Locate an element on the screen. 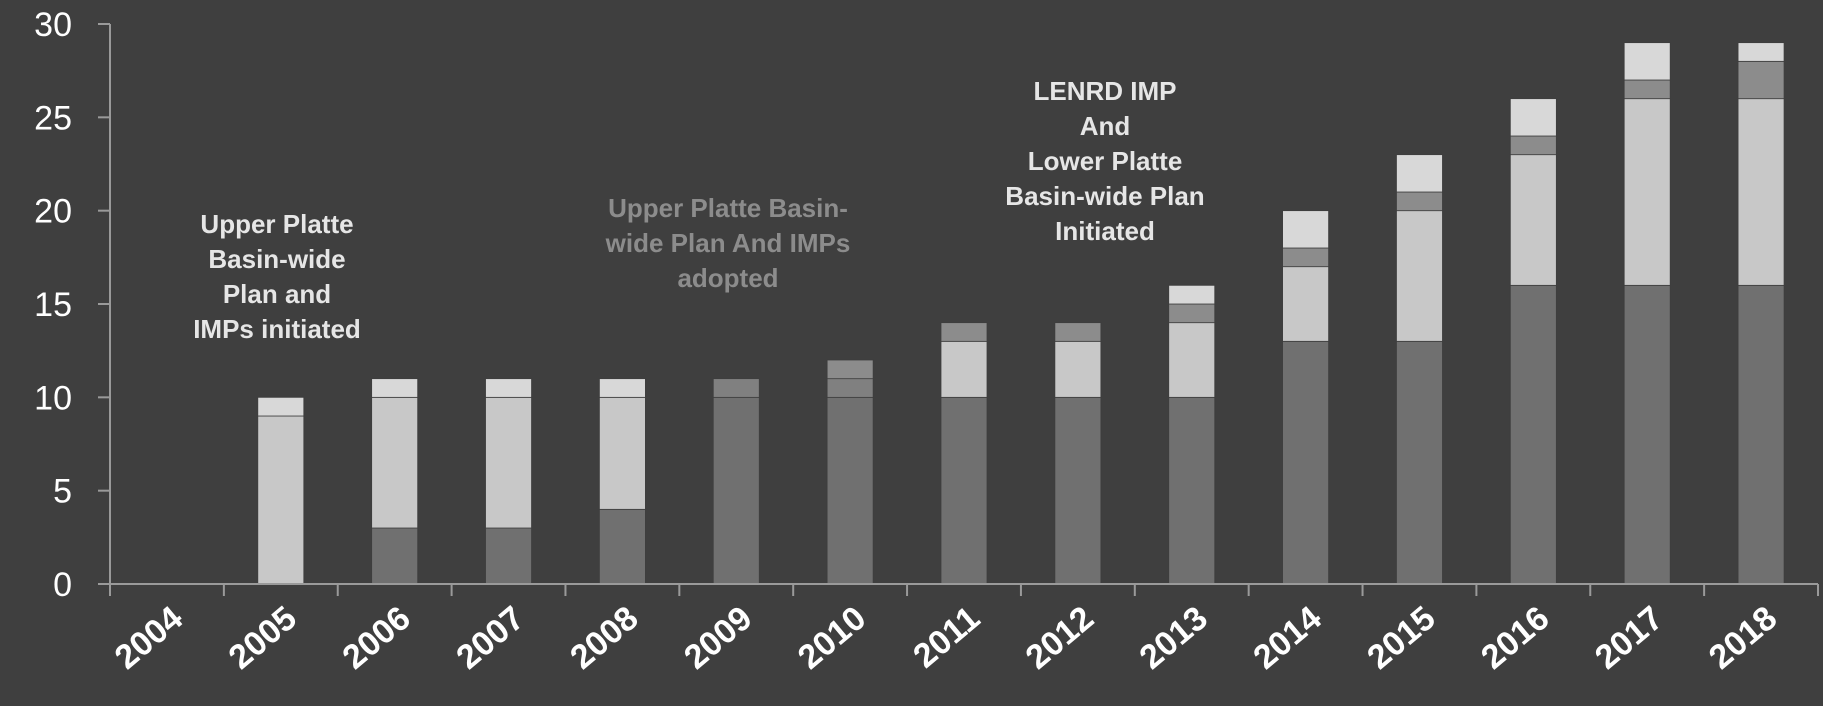  annotation-3-line: Lower Platte is located at coordinates (1105, 161).